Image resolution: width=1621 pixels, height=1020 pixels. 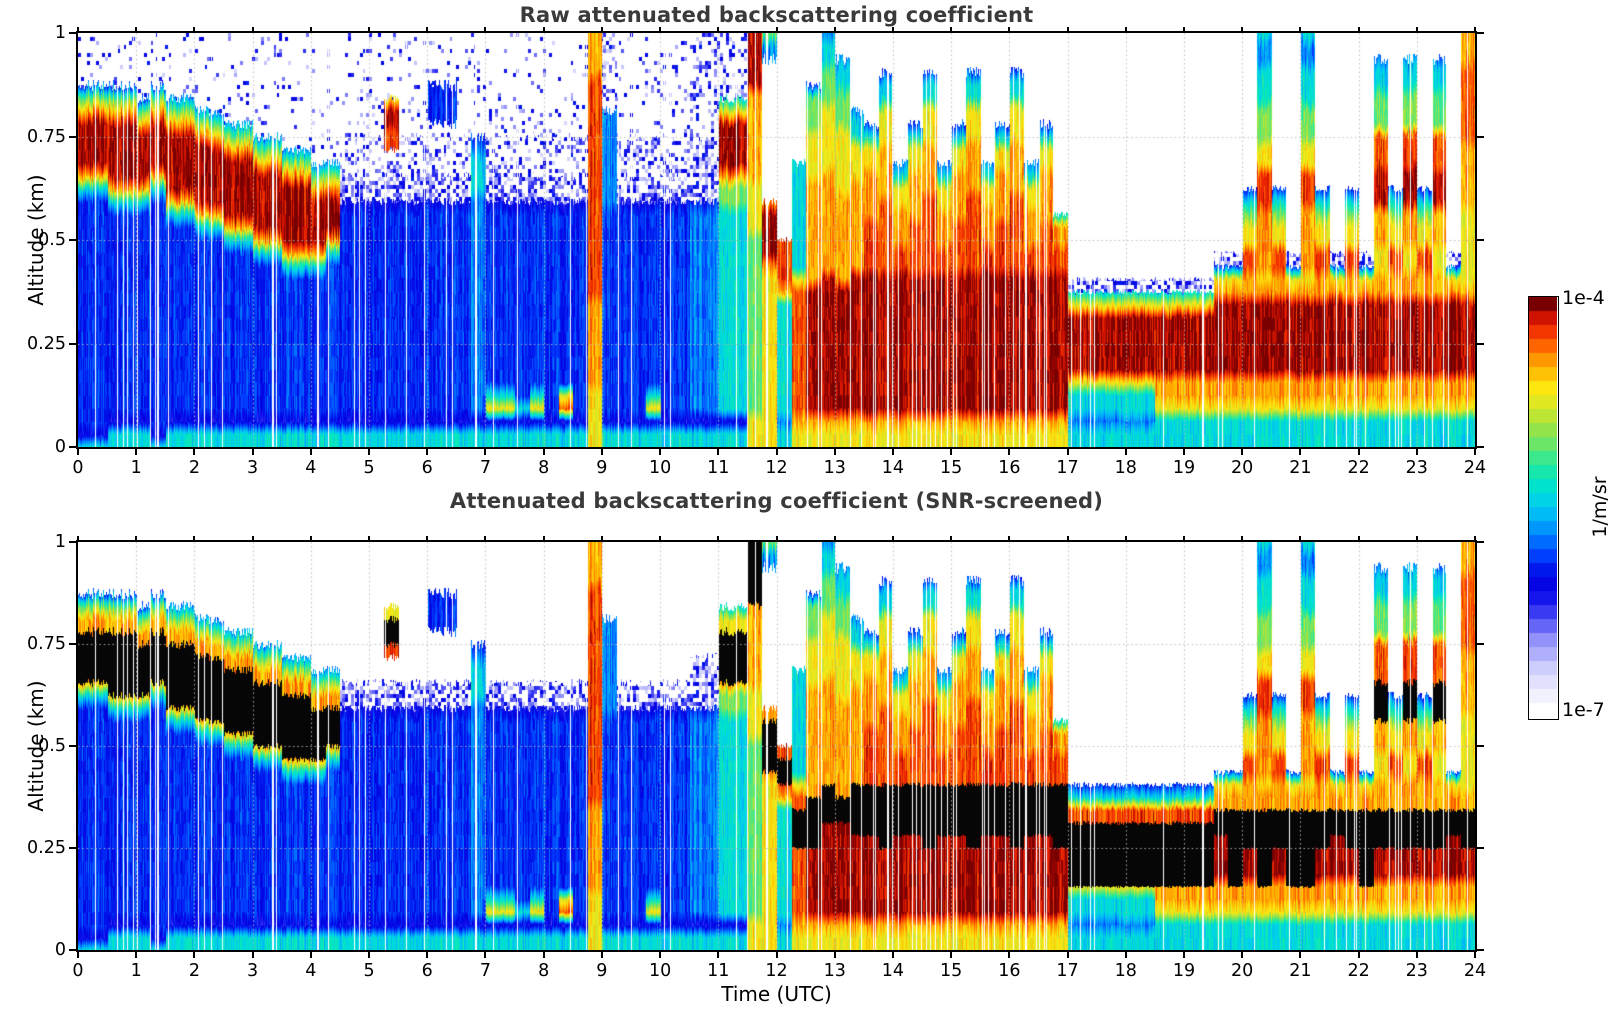 I want to click on x-tick-label: 24, so click(x=1475, y=971).